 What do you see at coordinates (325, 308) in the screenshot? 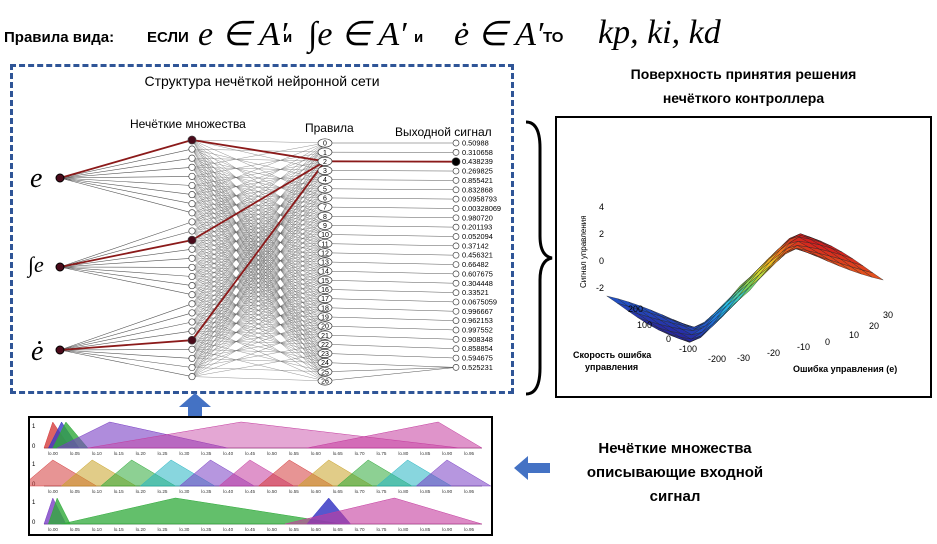
I see `rule-id-label: 18` at bounding box center [325, 308].